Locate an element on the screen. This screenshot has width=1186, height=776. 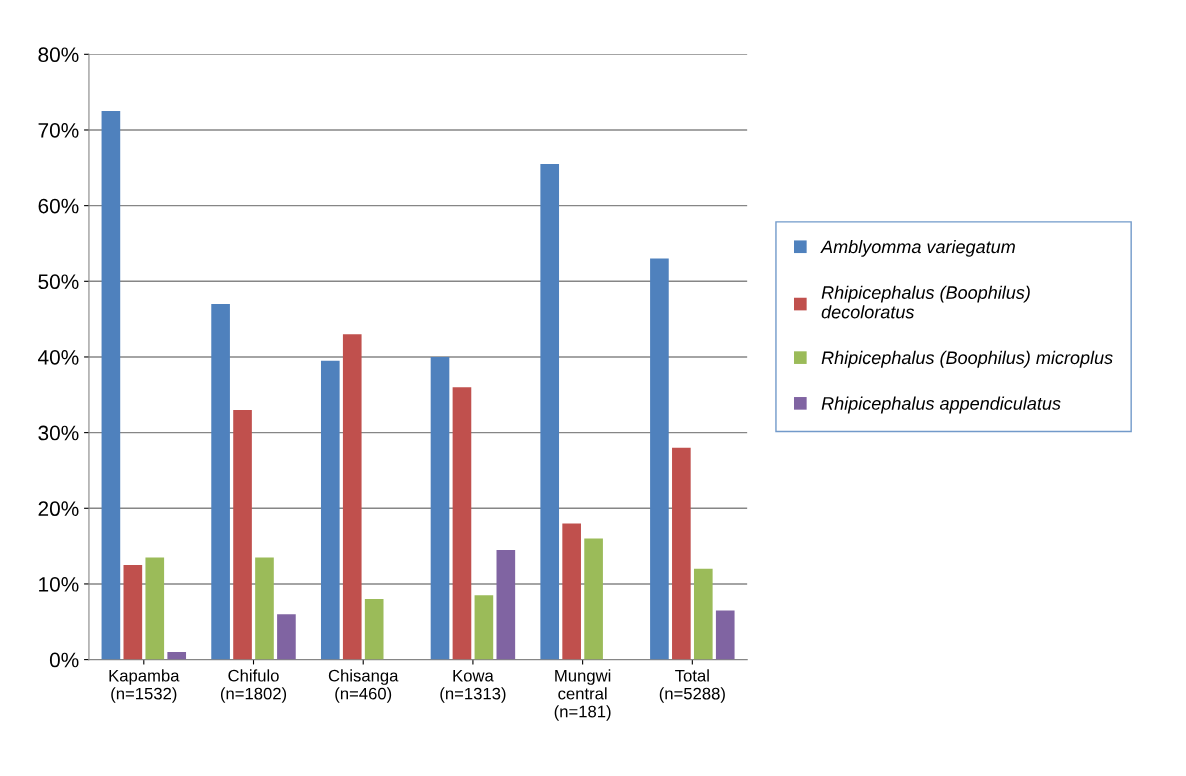
y-tick-label: 40% is located at coordinates (58, 357).